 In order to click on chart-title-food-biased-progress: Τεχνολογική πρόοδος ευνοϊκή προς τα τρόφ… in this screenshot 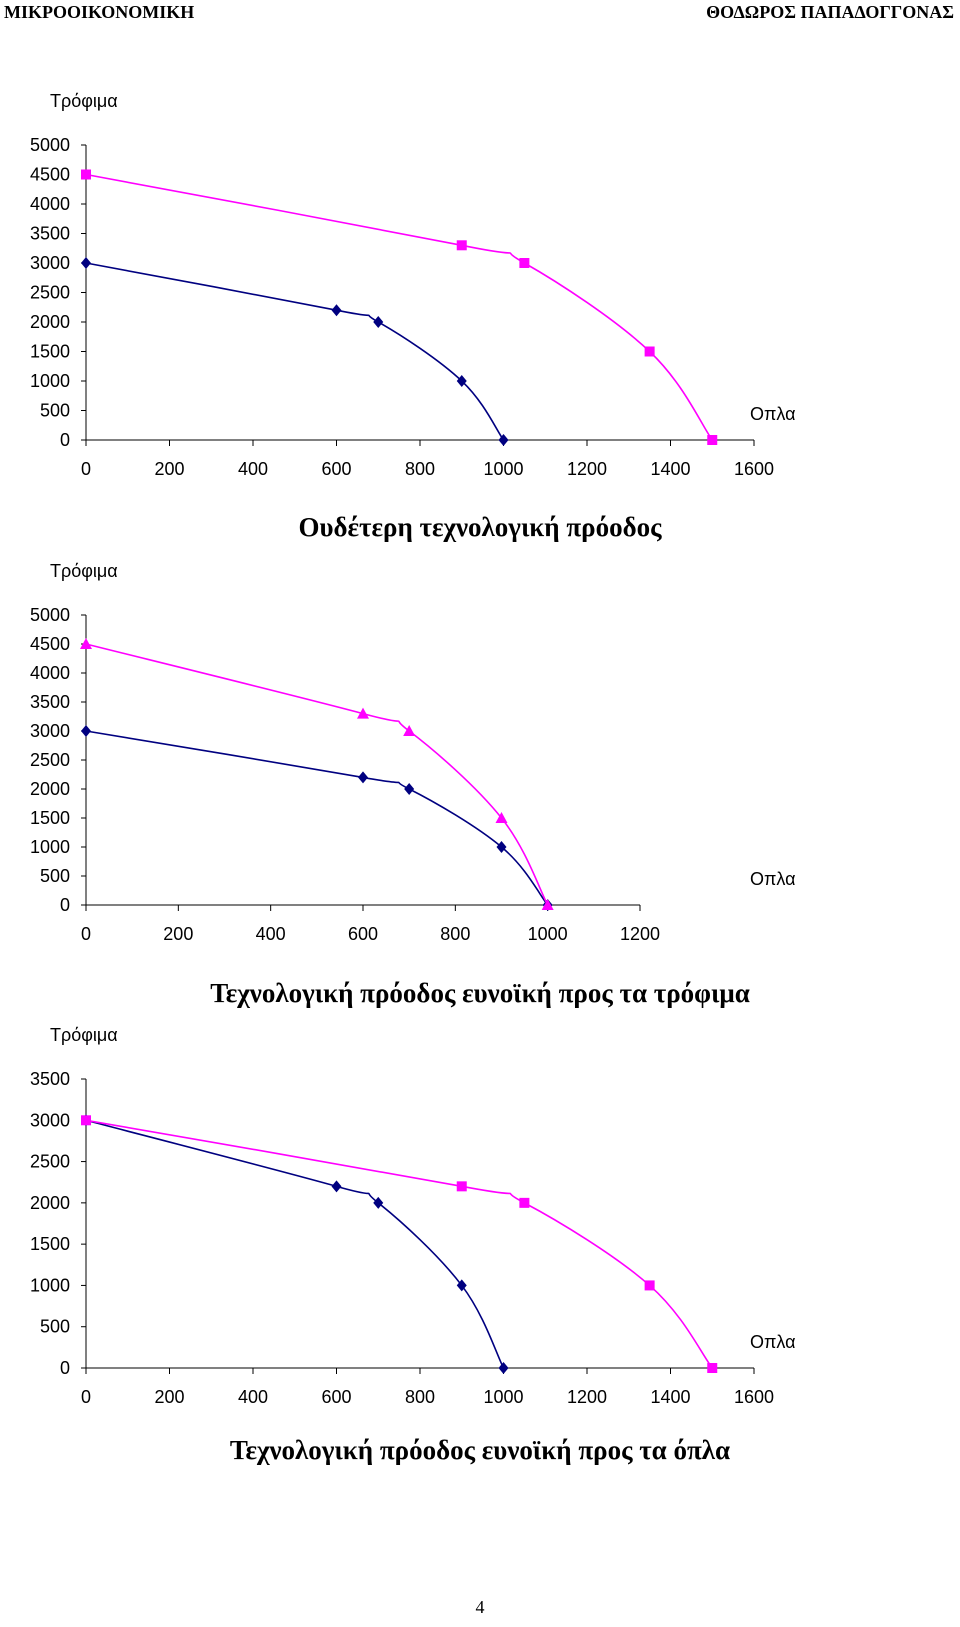, I will do `click(480, 993)`.